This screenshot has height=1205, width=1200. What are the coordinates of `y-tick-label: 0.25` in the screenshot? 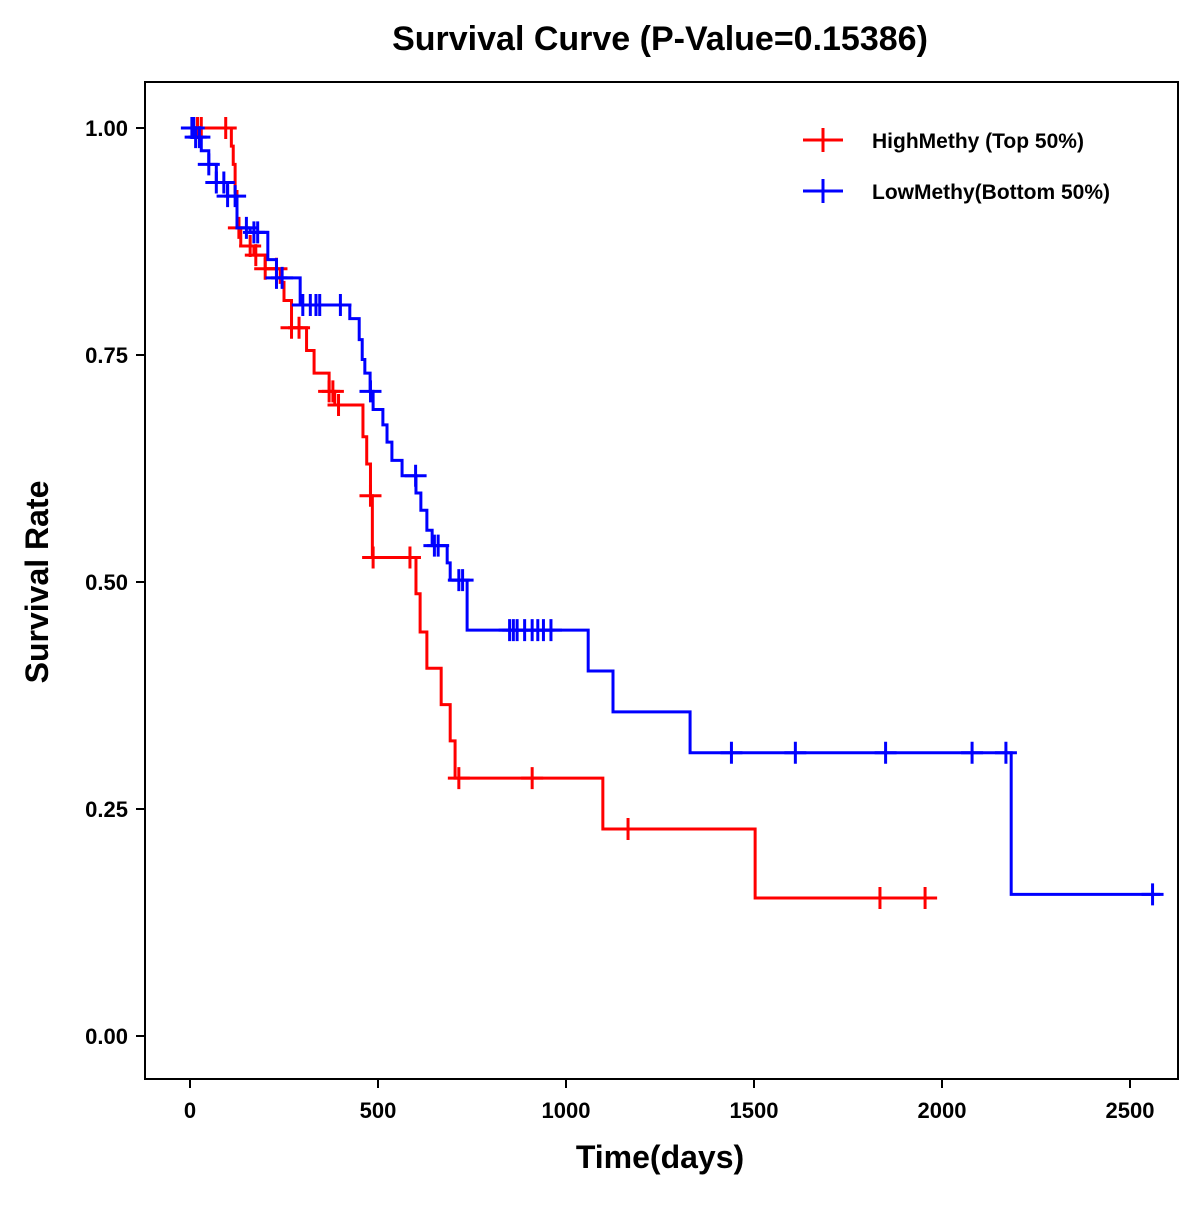 It's located at (106, 809).